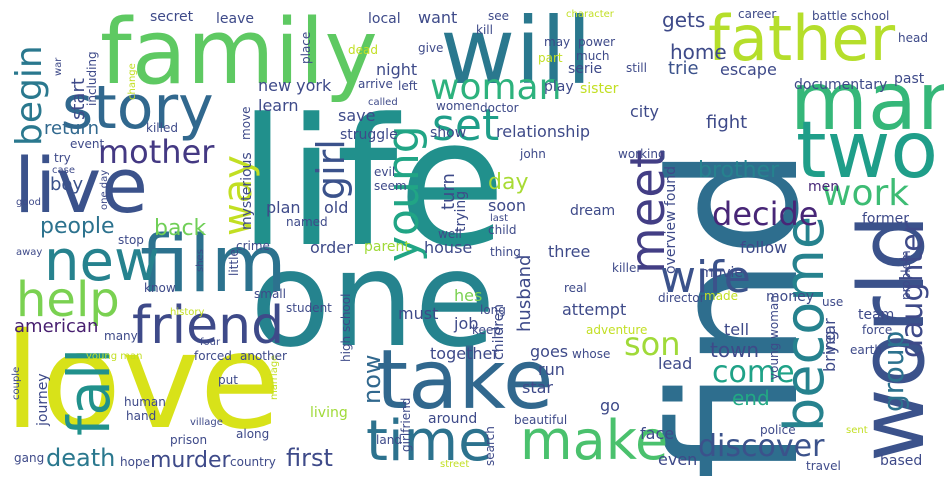 The width and height of the screenshot is (944, 482). What do you see at coordinates (671, 219) in the screenshot?
I see `word-overview-found: overview found` at bounding box center [671, 219].